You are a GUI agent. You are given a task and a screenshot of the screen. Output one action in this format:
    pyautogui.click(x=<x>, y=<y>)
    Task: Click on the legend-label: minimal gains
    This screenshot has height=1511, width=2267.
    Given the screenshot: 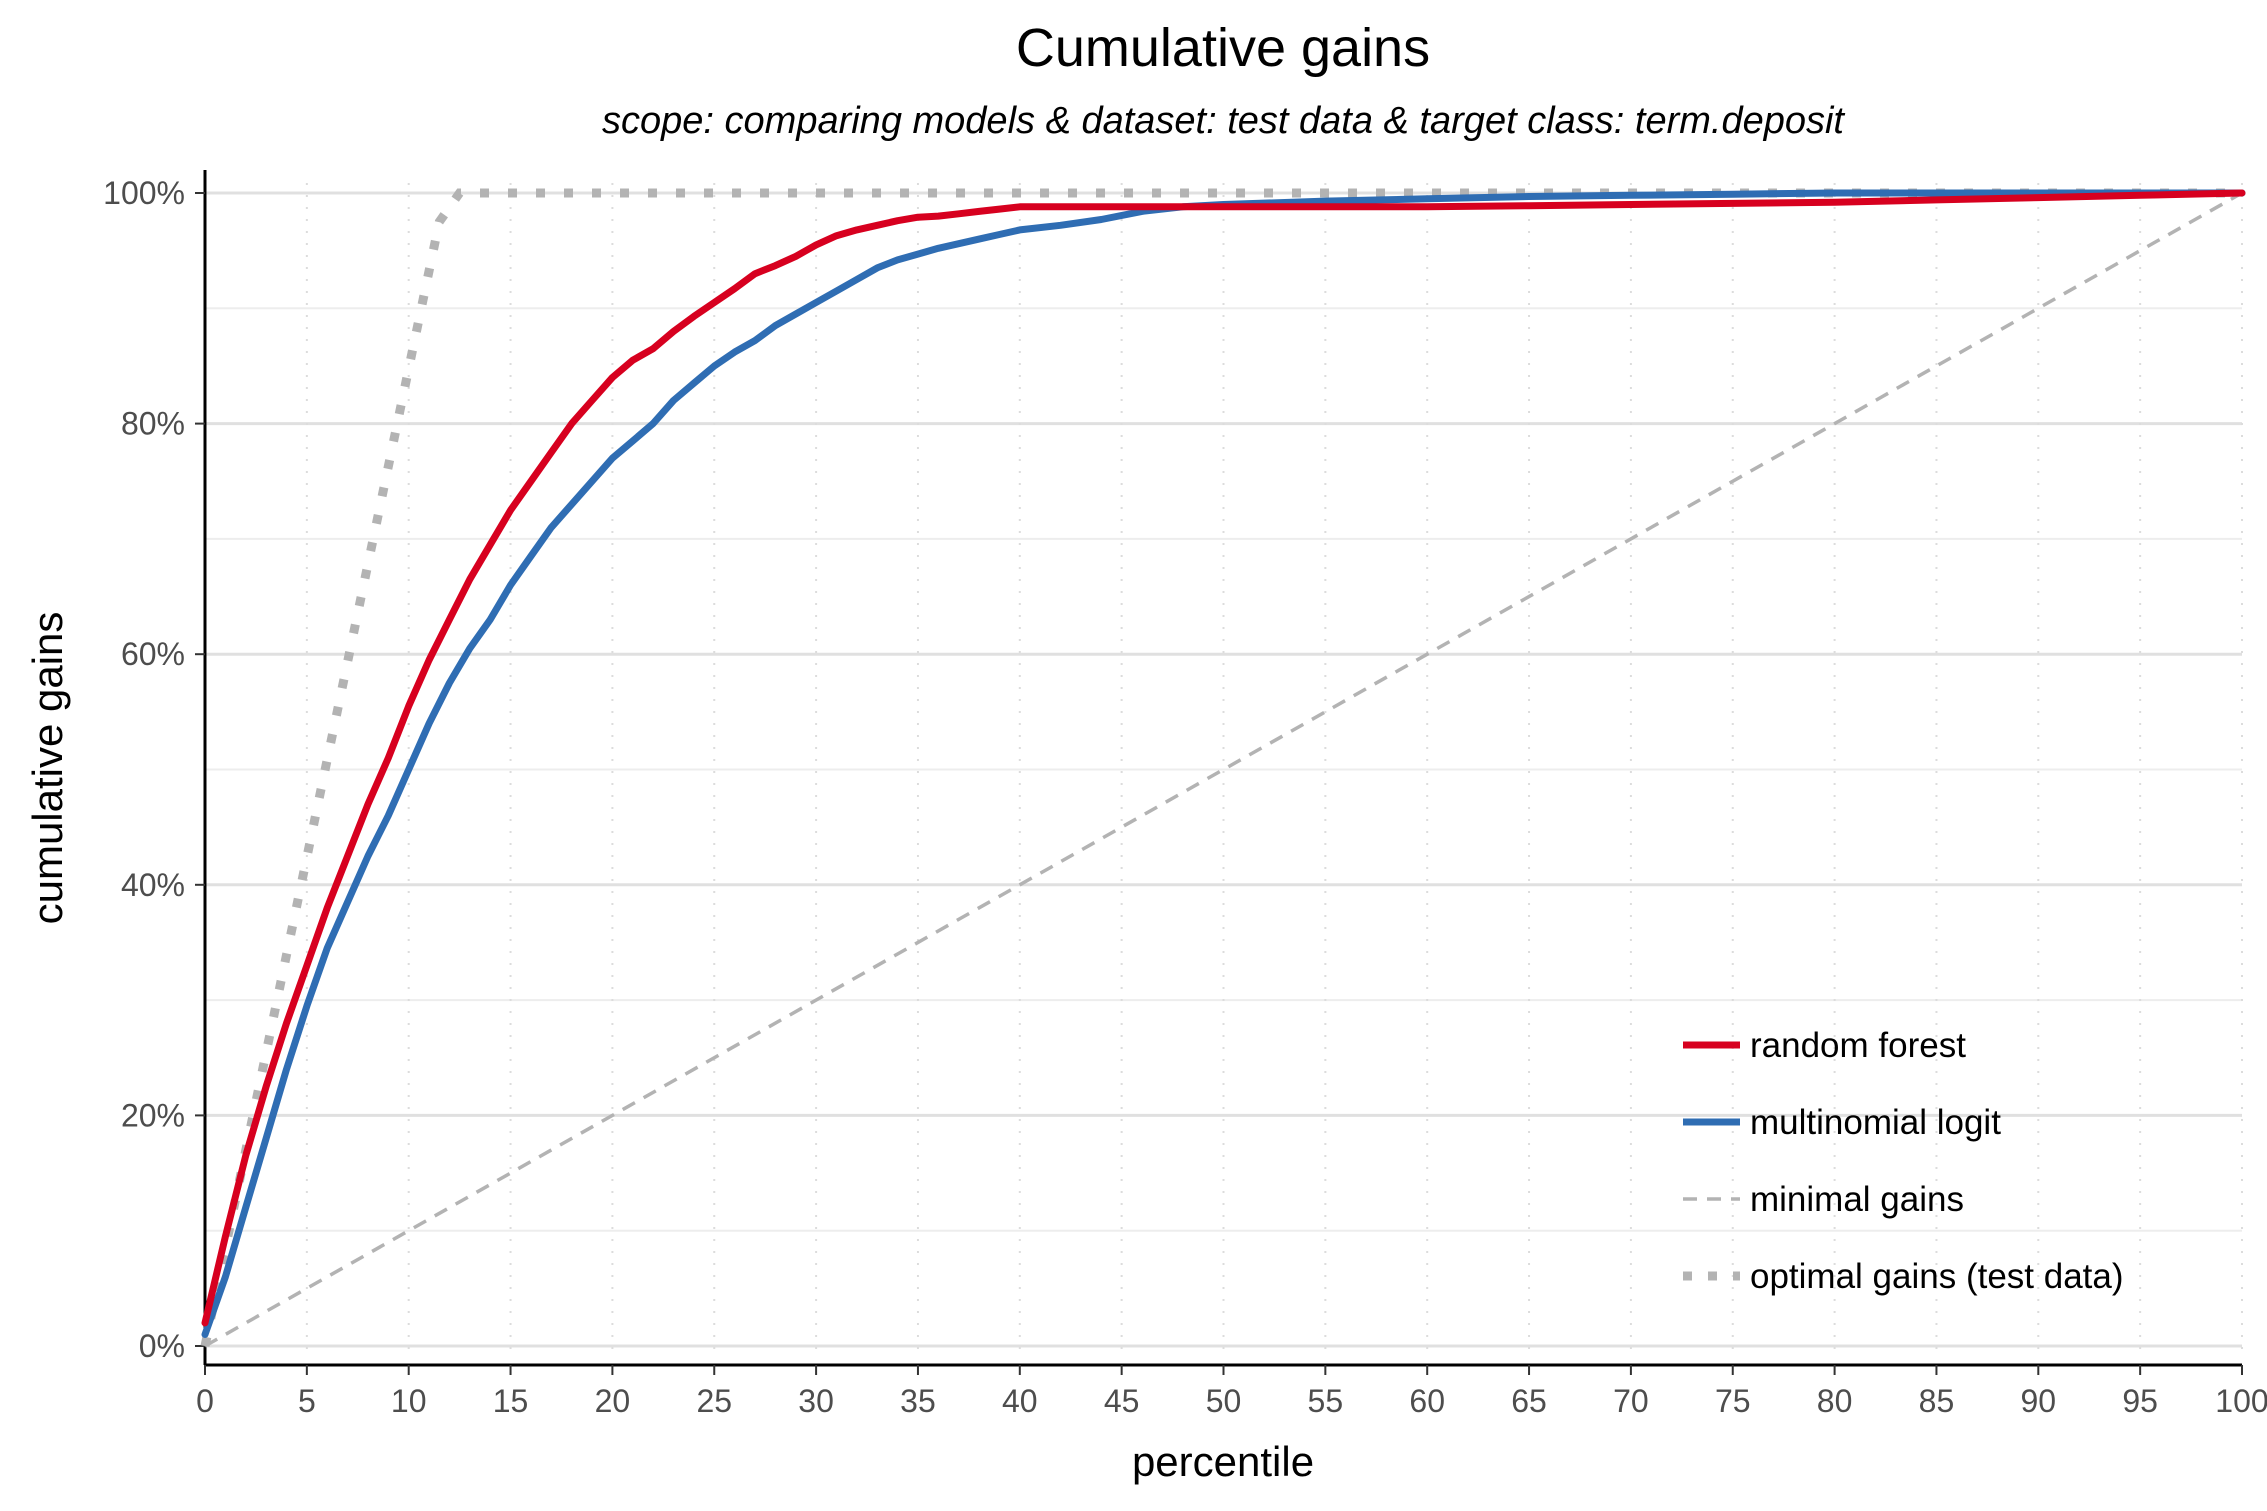 What is the action you would take?
    pyautogui.click(x=1857, y=1199)
    